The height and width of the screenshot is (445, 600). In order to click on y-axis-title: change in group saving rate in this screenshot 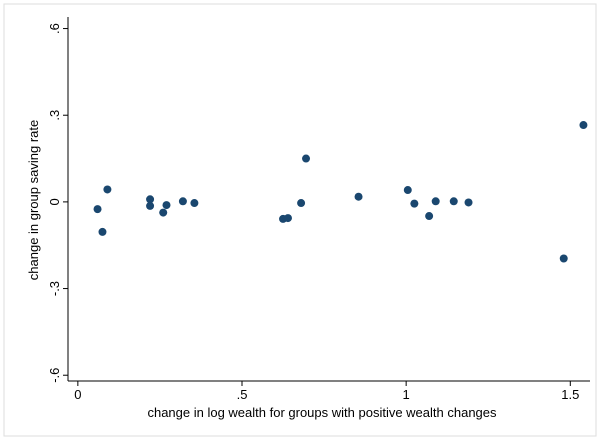, I will do `click(33, 200)`.